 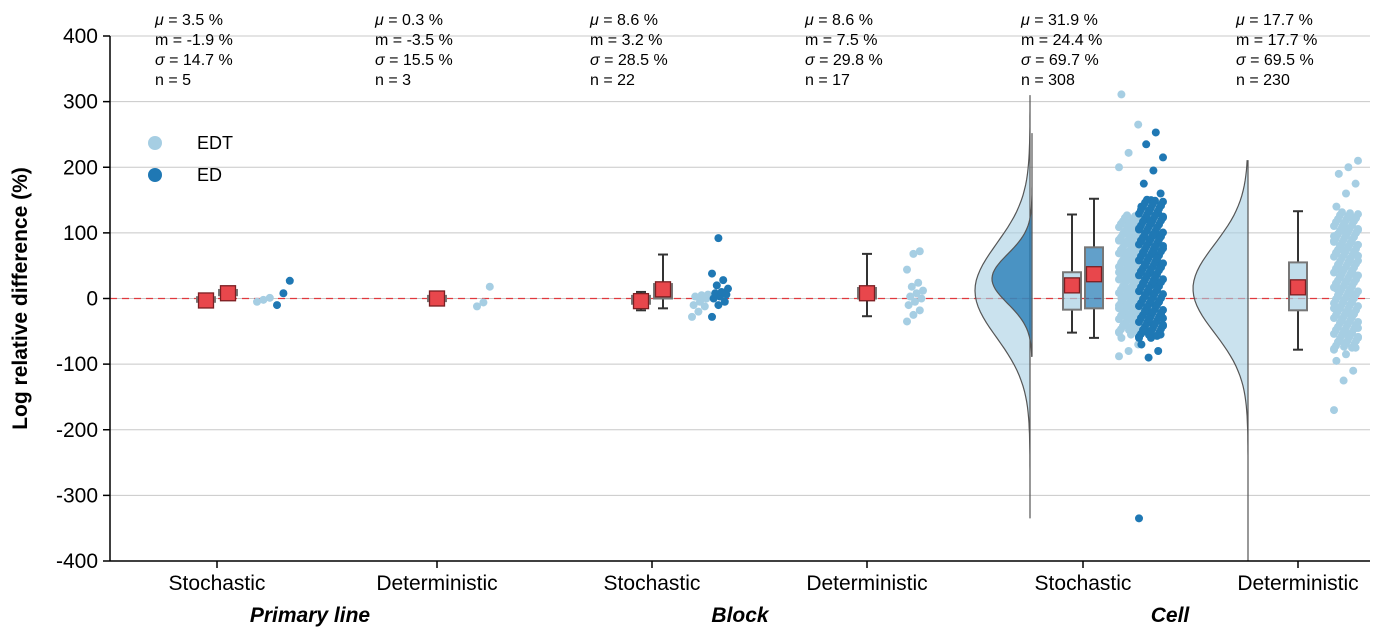 What do you see at coordinates (1059, 20) in the screenshot?
I see `stat-line: μ = 31.9 %` at bounding box center [1059, 20].